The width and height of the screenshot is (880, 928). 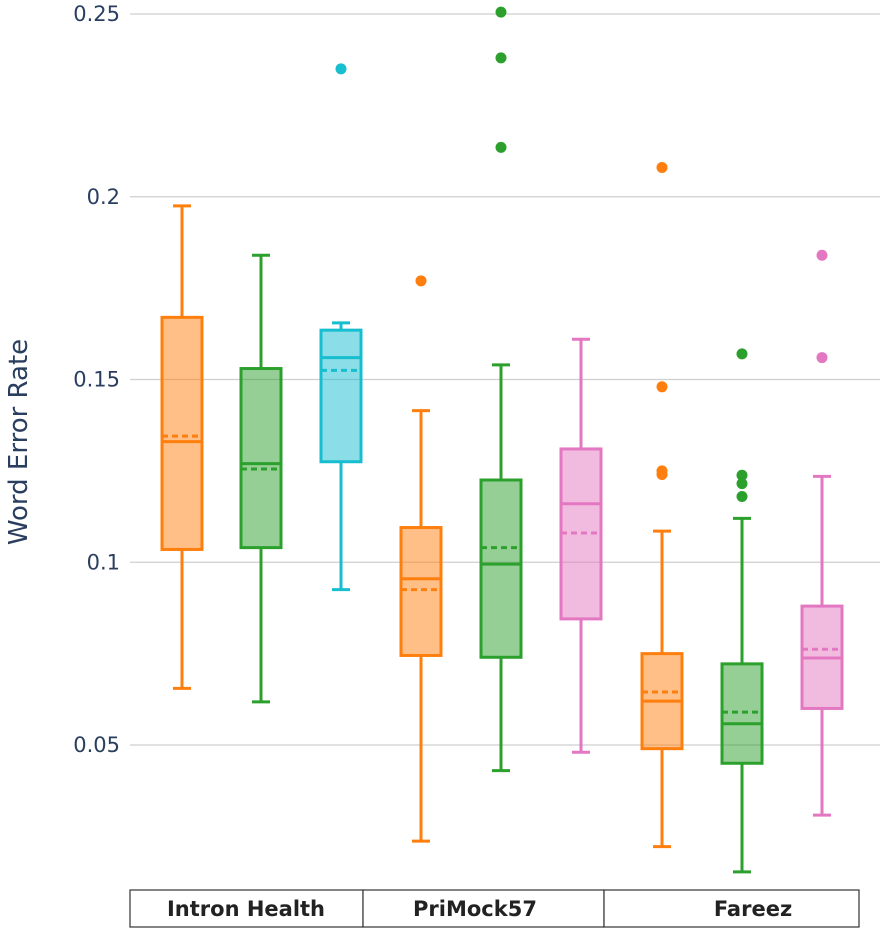 What do you see at coordinates (822, 533) in the screenshot?
I see `box-fareez-pink` at bounding box center [822, 533].